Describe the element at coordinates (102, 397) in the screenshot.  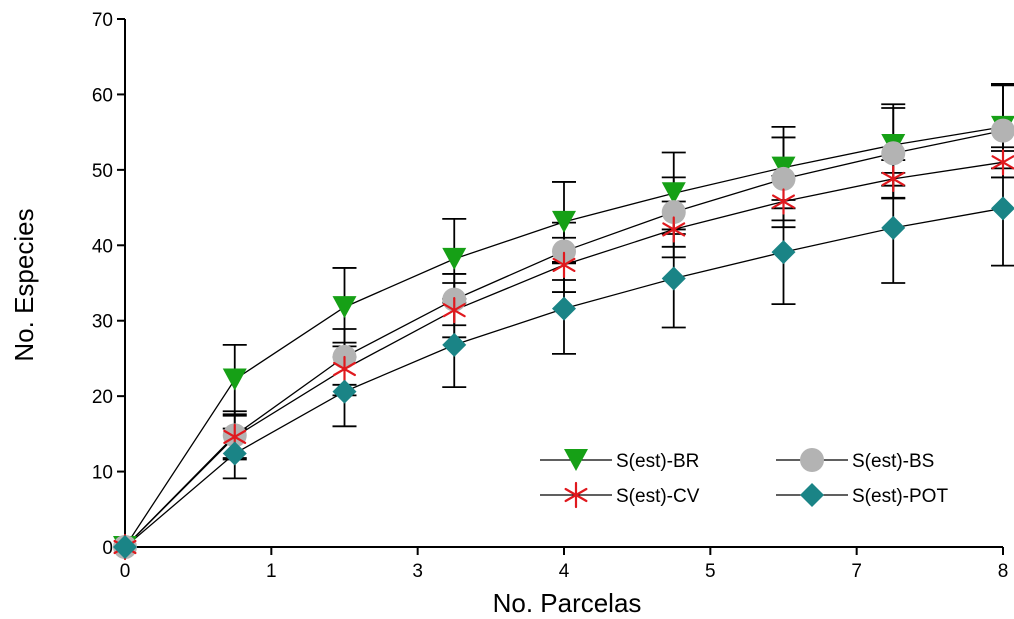
I see `y-tick-label: 20` at that location.